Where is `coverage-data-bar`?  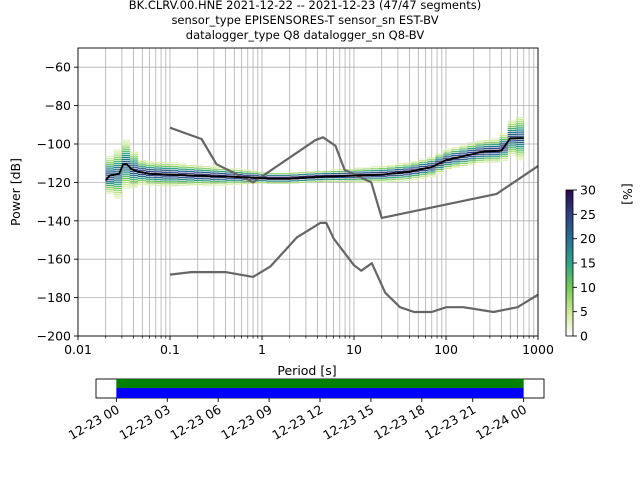 coverage-data-bar is located at coordinates (320, 383).